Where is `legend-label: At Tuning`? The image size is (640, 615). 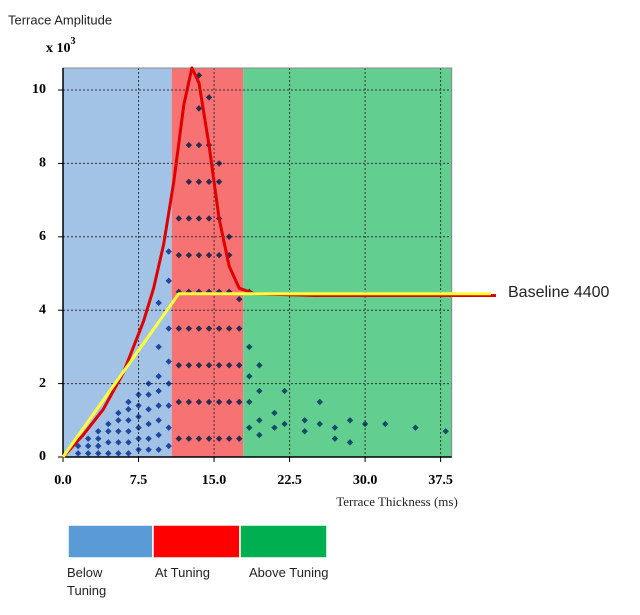 legend-label: At Tuning is located at coordinates (182, 572).